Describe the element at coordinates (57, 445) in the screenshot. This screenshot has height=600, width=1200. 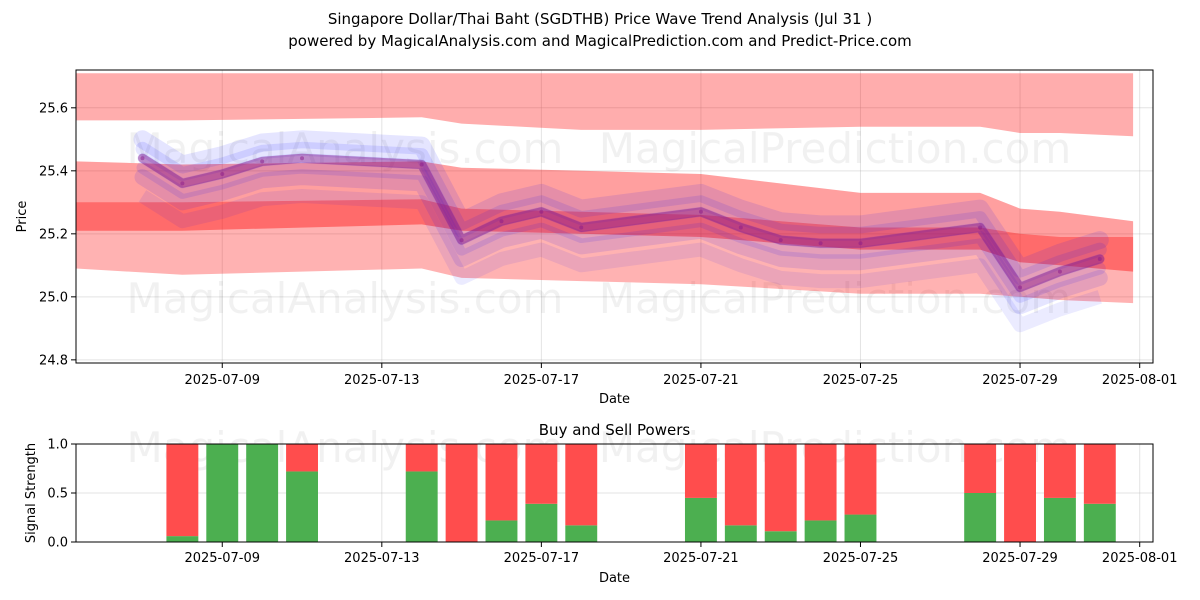
I see `y-tick-label: 1.0` at that location.